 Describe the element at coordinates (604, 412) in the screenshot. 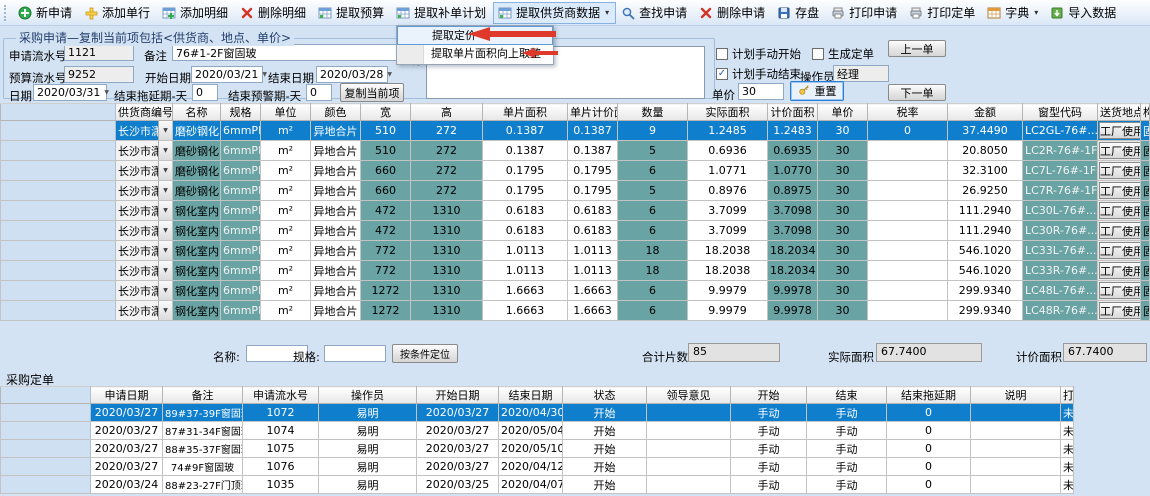

I see `table-cell: 开始` at that location.